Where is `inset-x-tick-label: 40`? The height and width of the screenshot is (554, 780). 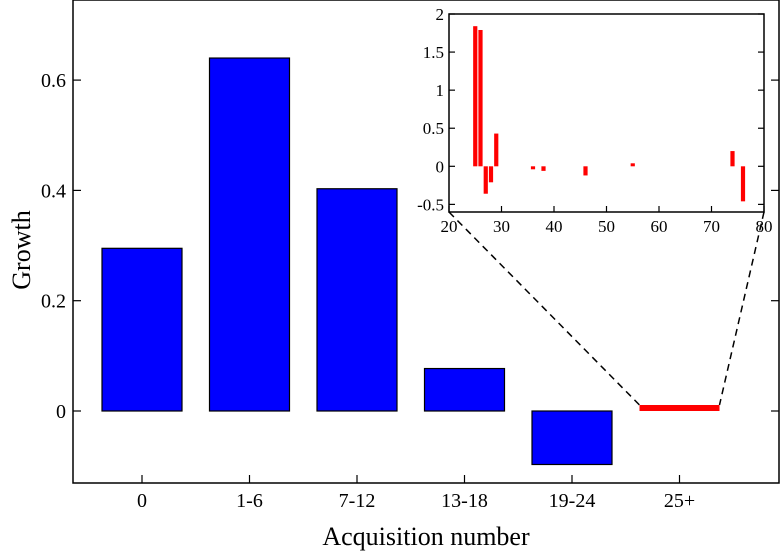 inset-x-tick-label: 40 is located at coordinates (554, 226).